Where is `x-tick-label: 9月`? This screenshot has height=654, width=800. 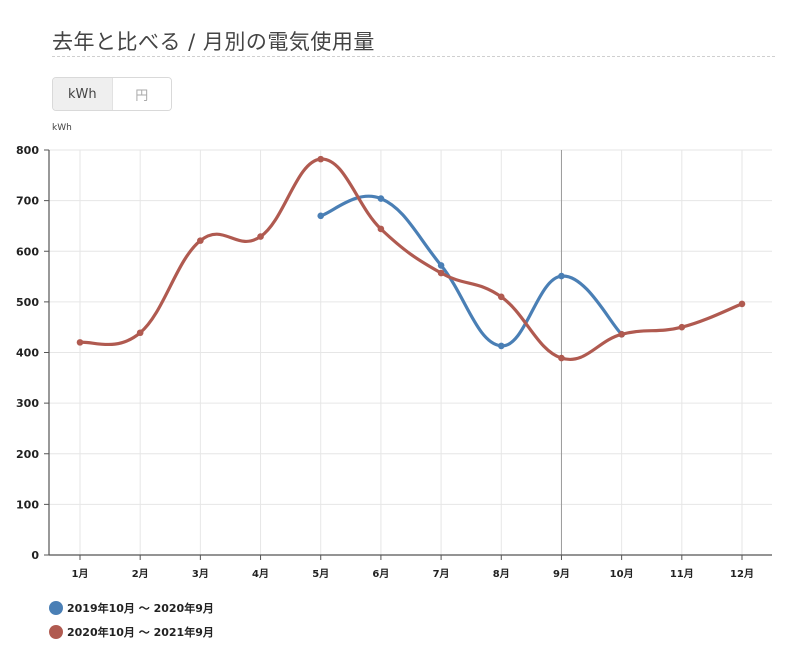
x-tick-label: 9月 is located at coordinates (561, 574).